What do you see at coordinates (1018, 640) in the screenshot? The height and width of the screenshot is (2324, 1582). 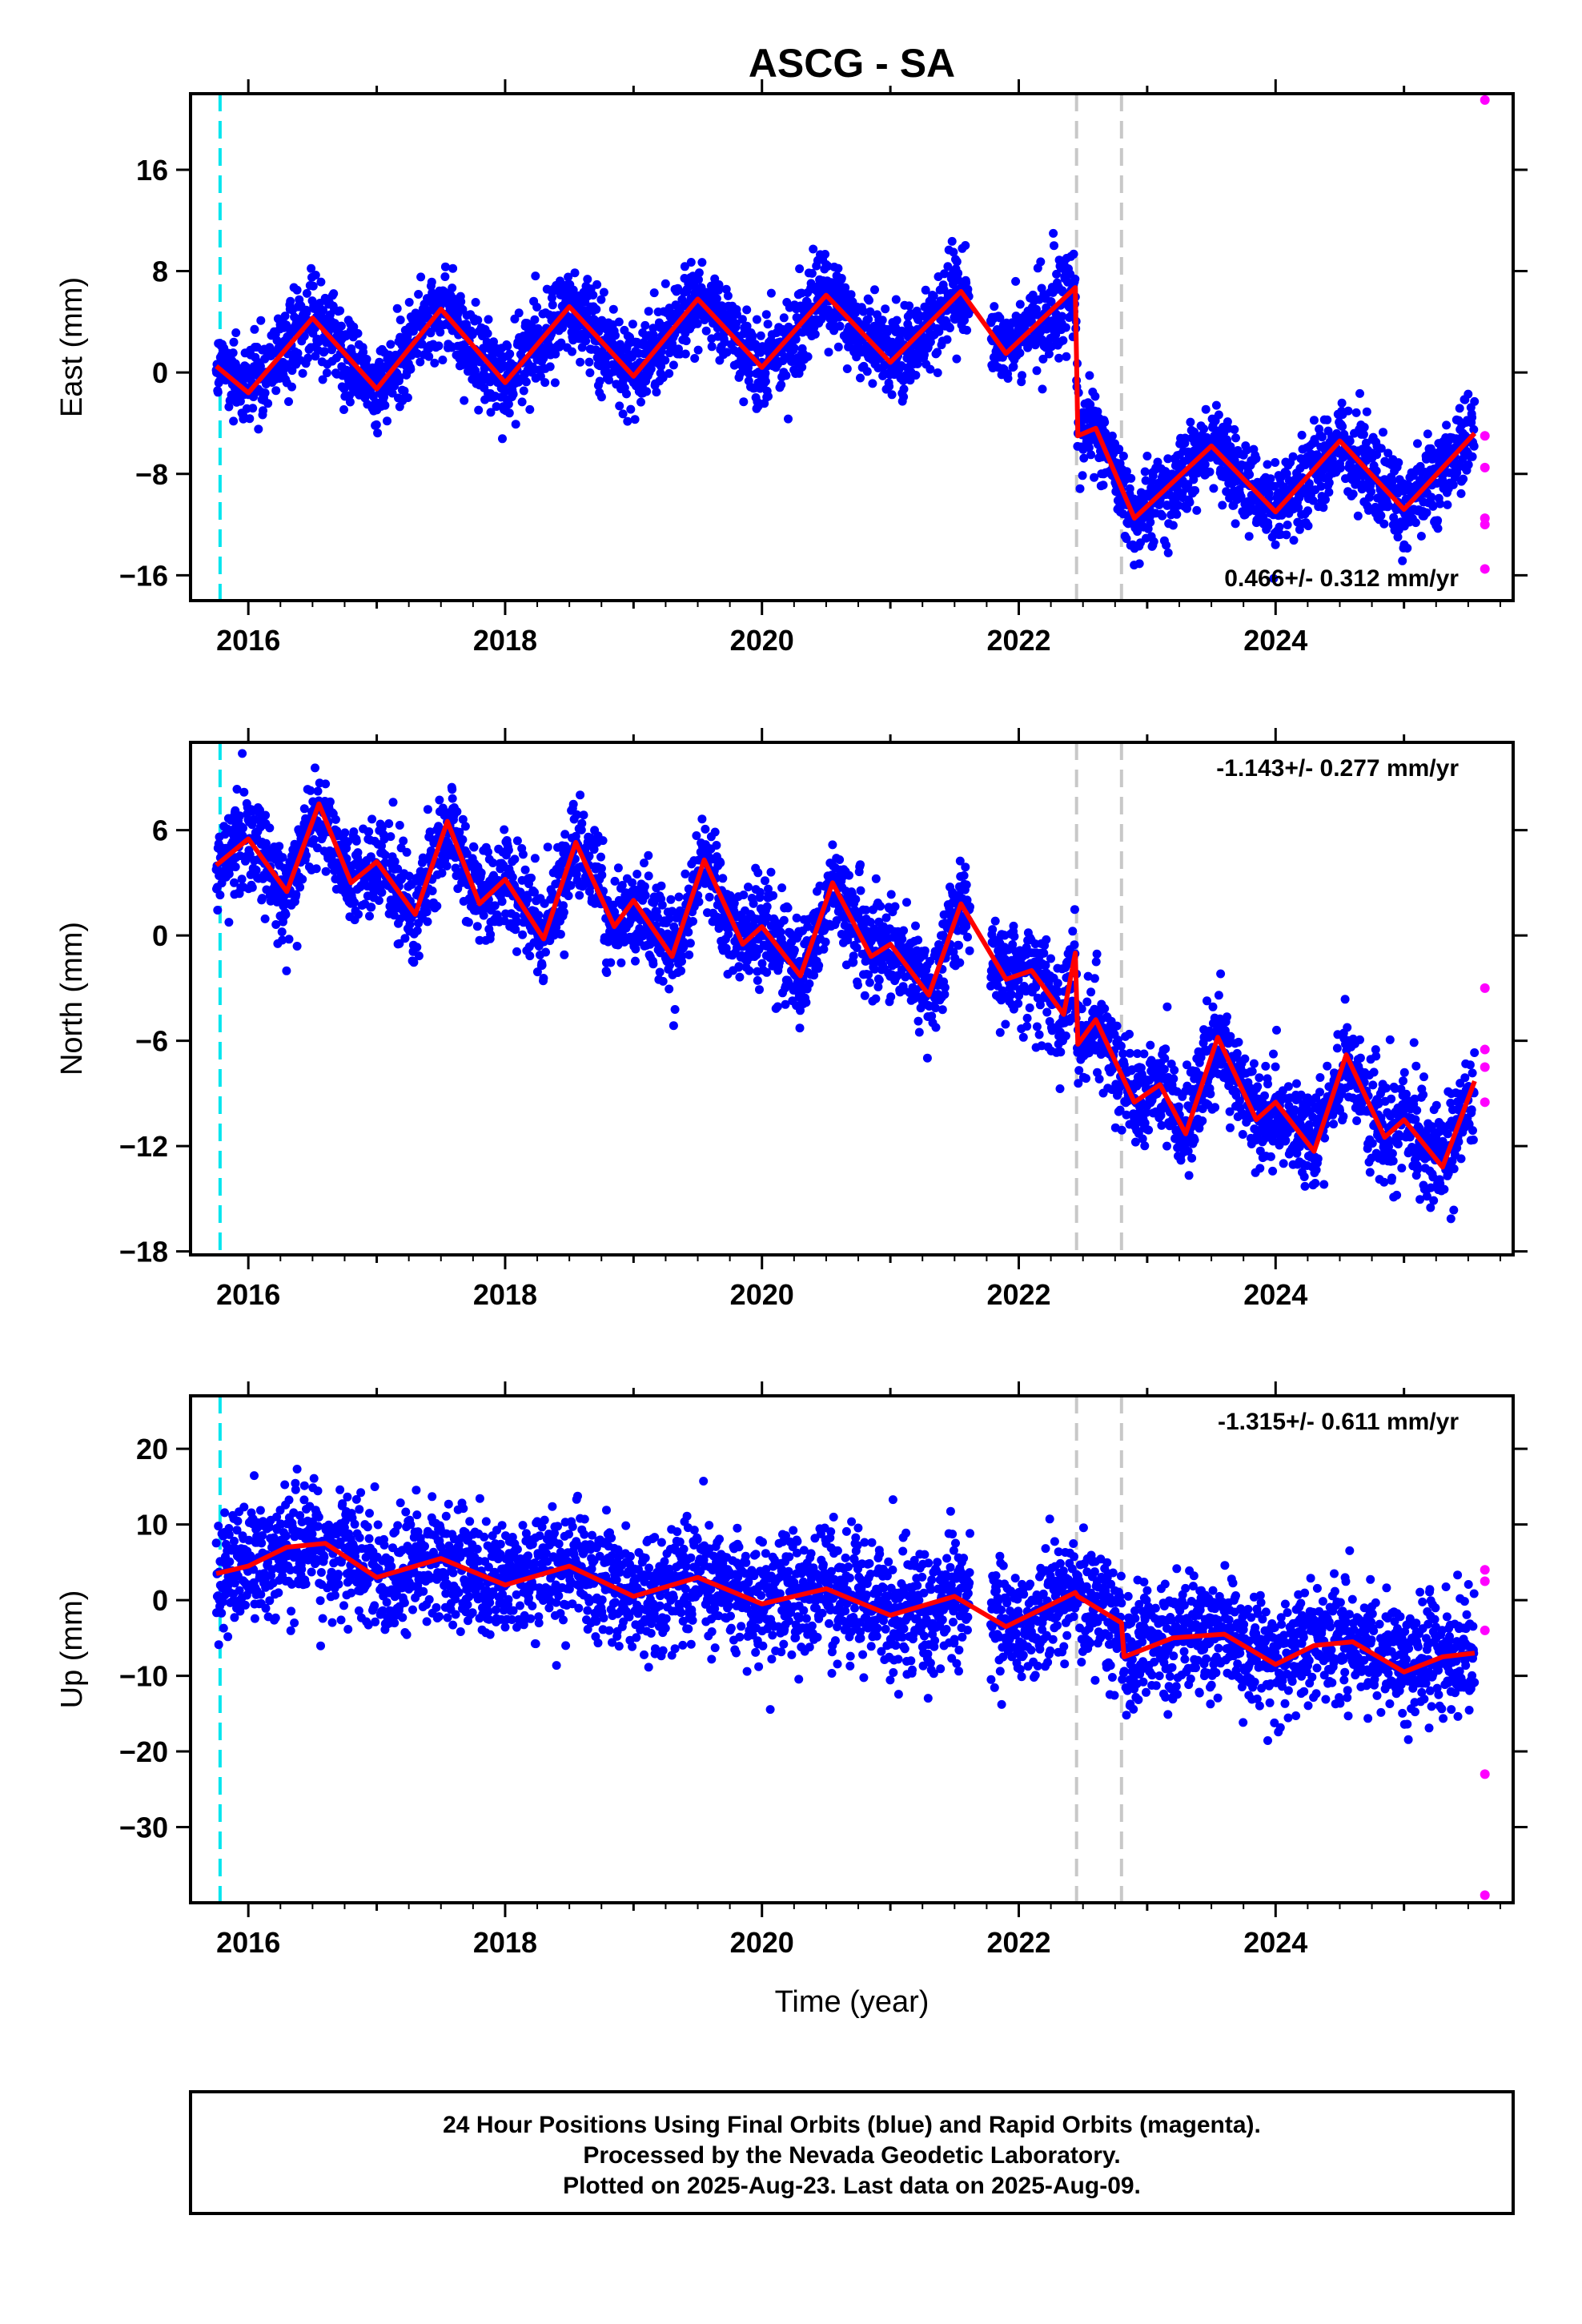 I see `x-tick-label: 2022` at bounding box center [1018, 640].